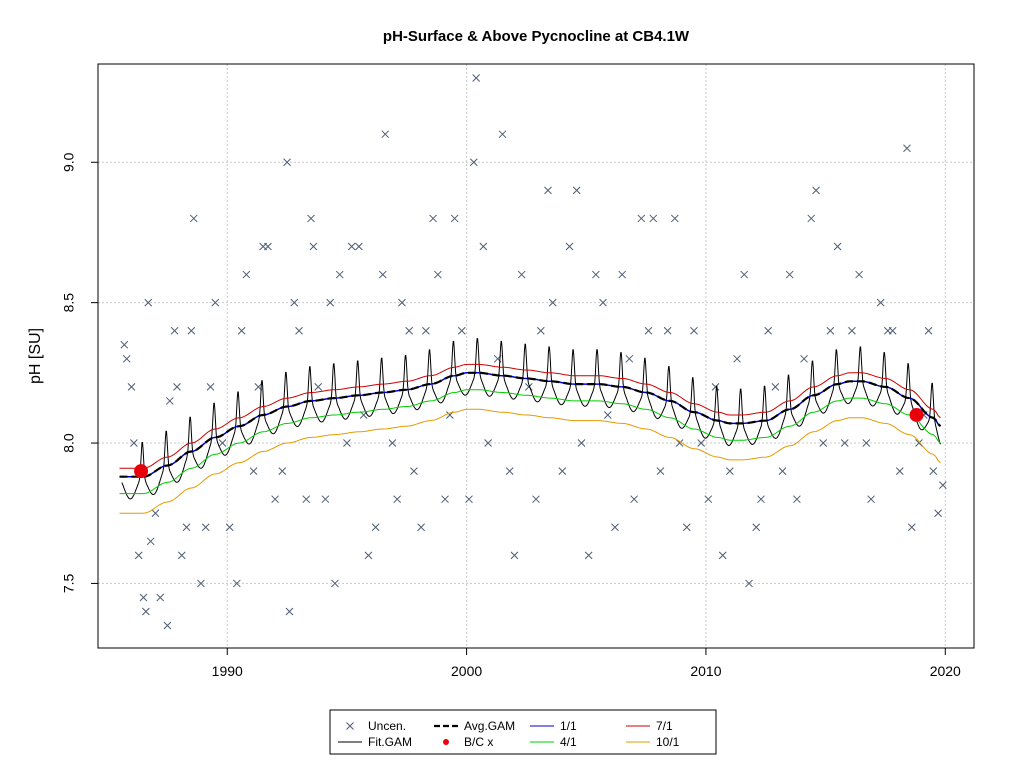 The height and width of the screenshot is (768, 1024). Describe the element at coordinates (568, 726) in the screenshot. I see `legend-label-p11: 1/1` at that location.